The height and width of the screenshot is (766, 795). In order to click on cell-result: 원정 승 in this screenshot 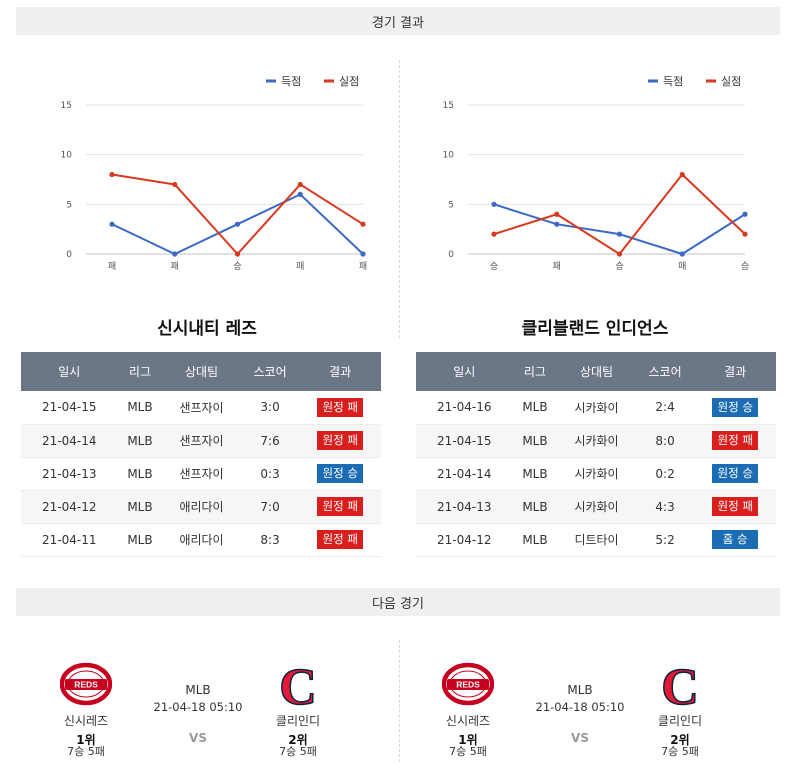, I will do `click(735, 474)`.